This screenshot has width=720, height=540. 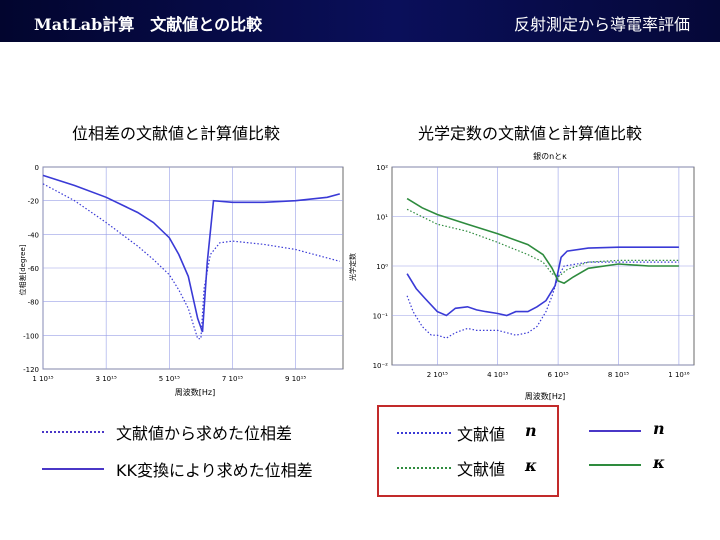 What do you see at coordinates (33, 303) in the screenshot?
I see `y-tick-label: -80` at bounding box center [33, 303].